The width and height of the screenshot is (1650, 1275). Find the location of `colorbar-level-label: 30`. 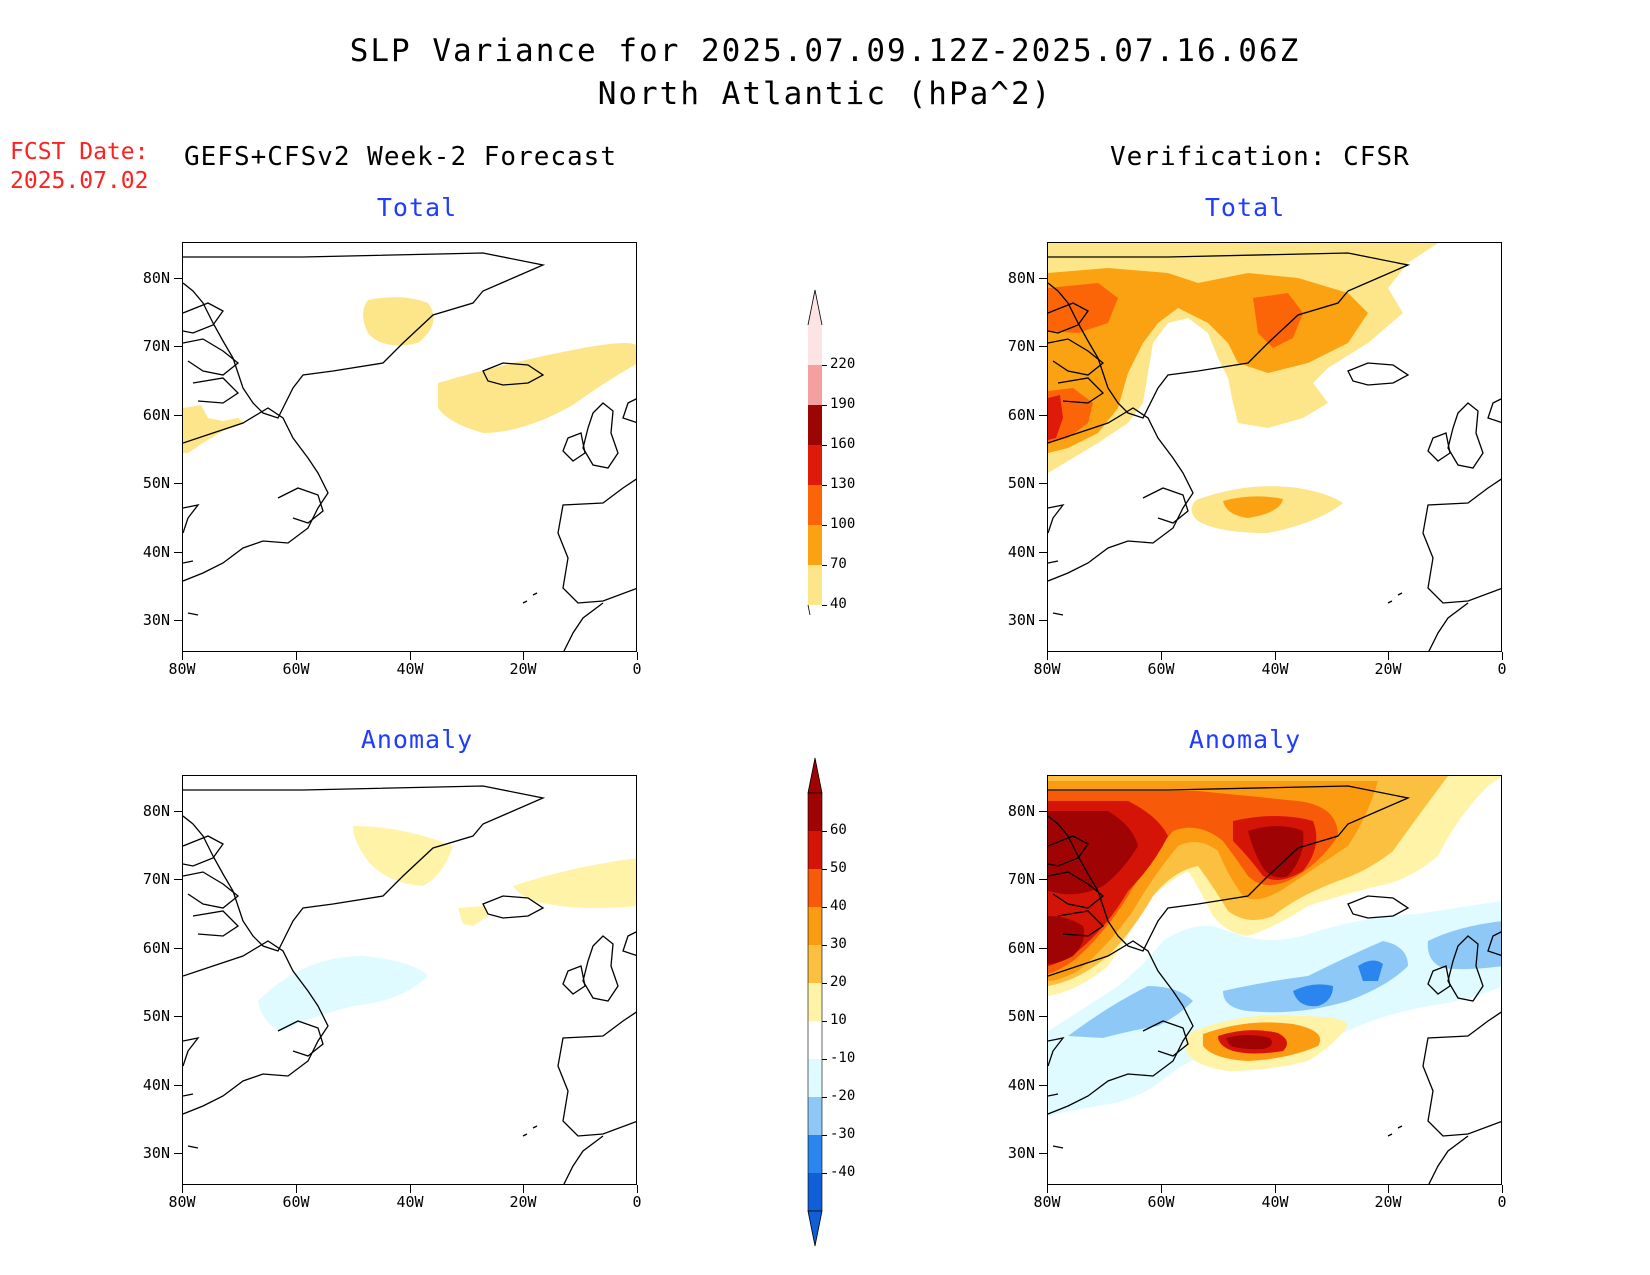

colorbar-level-label: 30 is located at coordinates (838, 944).